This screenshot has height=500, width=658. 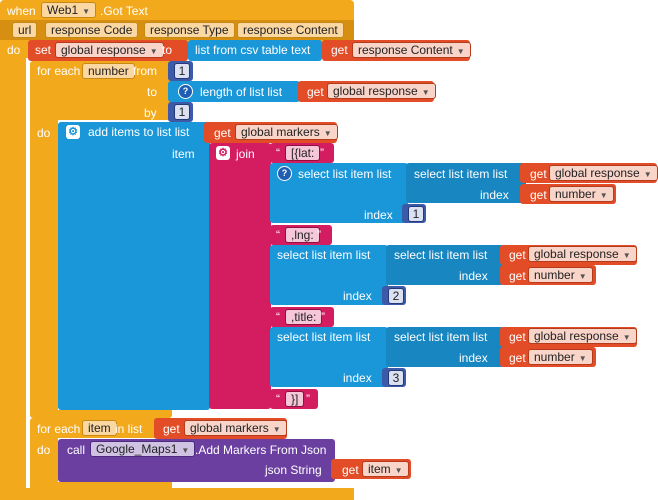 I want to click on string-end-value: }], so click(x=295, y=399).